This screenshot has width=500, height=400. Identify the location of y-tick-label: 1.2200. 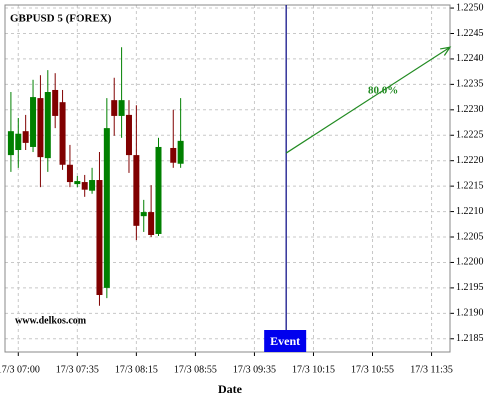
(470, 262).